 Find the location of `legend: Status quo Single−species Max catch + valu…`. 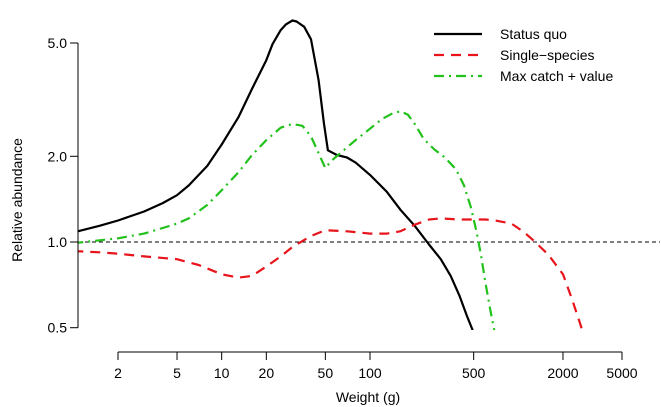

legend: Status quo Single−species Max catch + valu… is located at coordinates (523, 55).